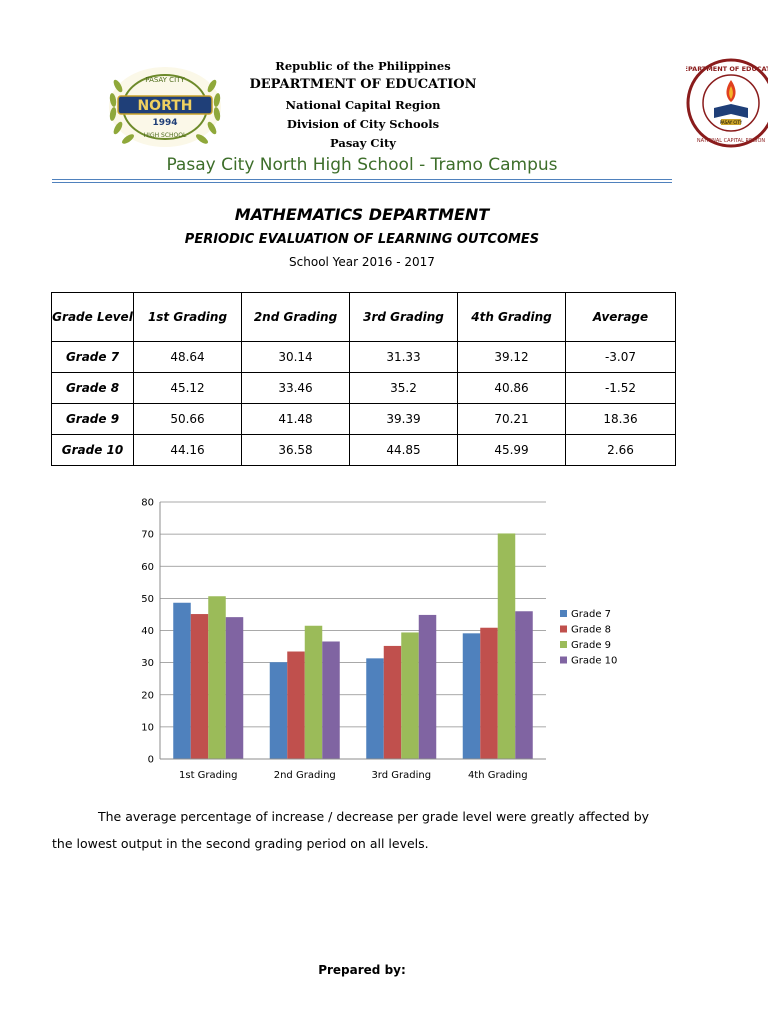  I want to click on seal-top-text: DEPARTMENT OF EDUCATION, so click(727, 69).